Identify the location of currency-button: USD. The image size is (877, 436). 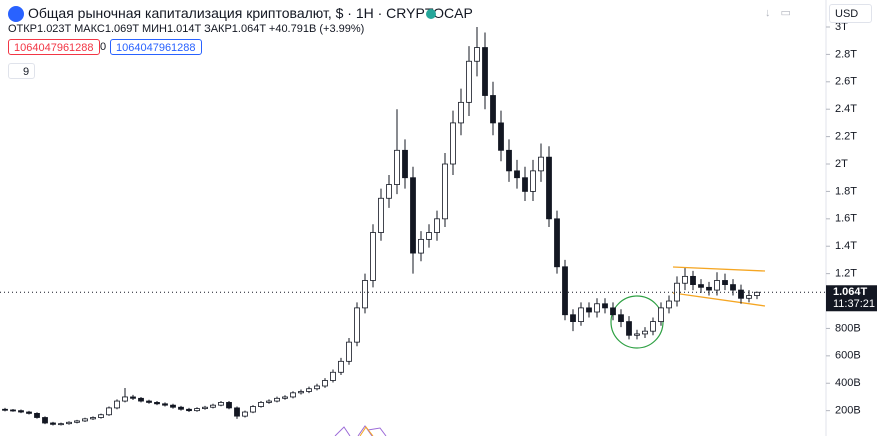
(850, 13).